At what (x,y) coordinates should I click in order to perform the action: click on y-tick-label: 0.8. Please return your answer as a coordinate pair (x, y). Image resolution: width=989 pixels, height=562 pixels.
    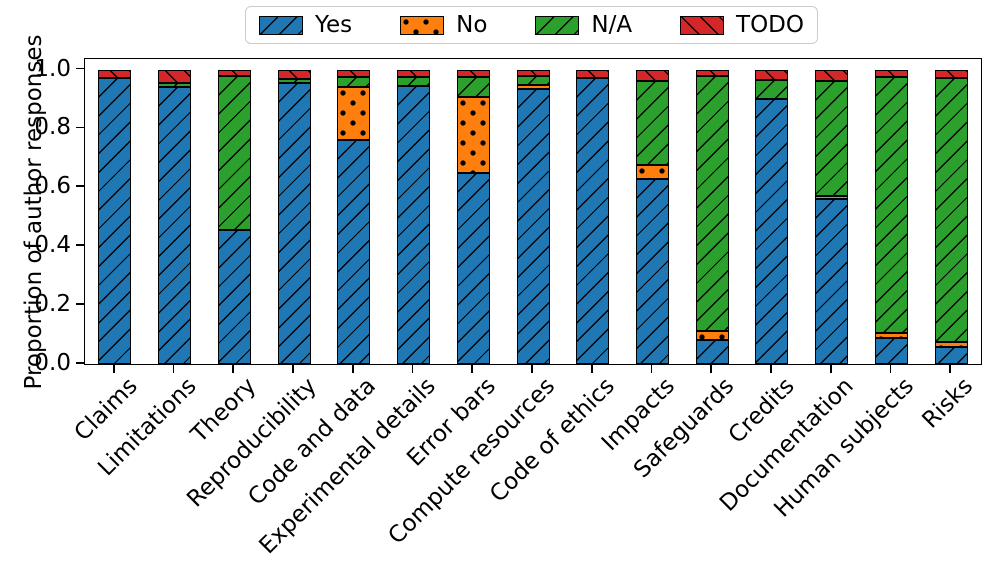
    Looking at the image, I should click on (52, 127).